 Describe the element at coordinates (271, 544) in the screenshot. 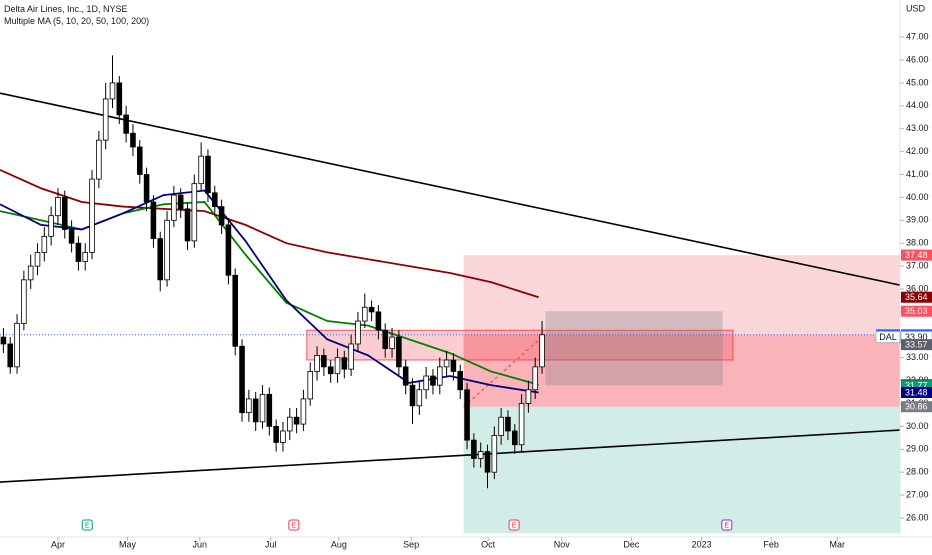

I see `x-tick-label: Jul` at that location.